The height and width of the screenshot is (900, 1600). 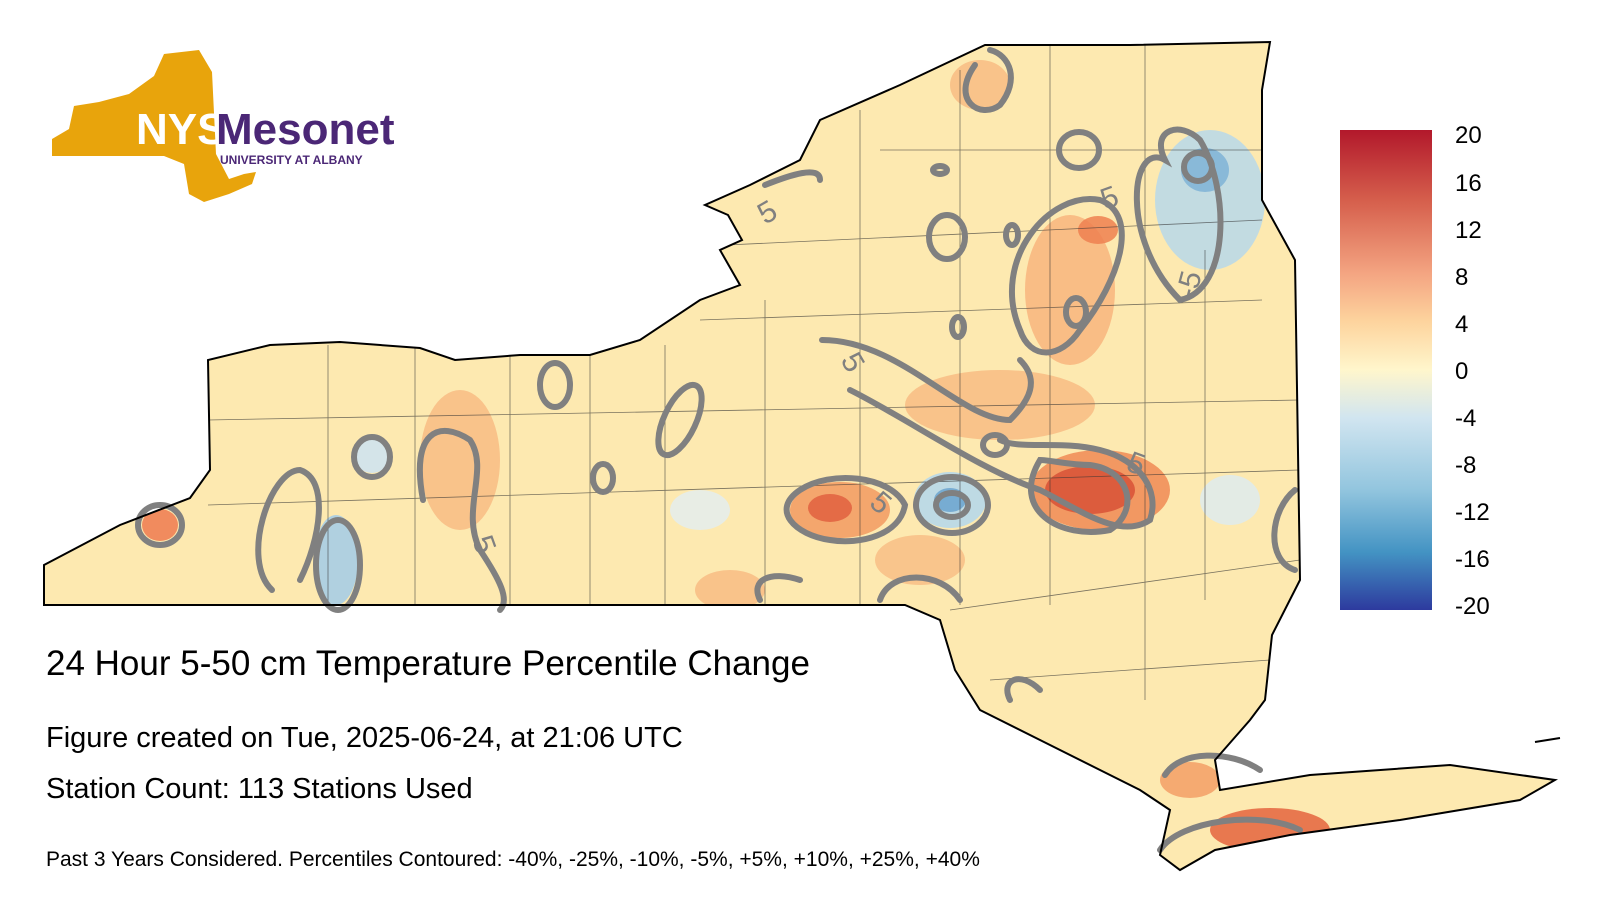 I want to click on colorbar, so click(x=1386, y=370).